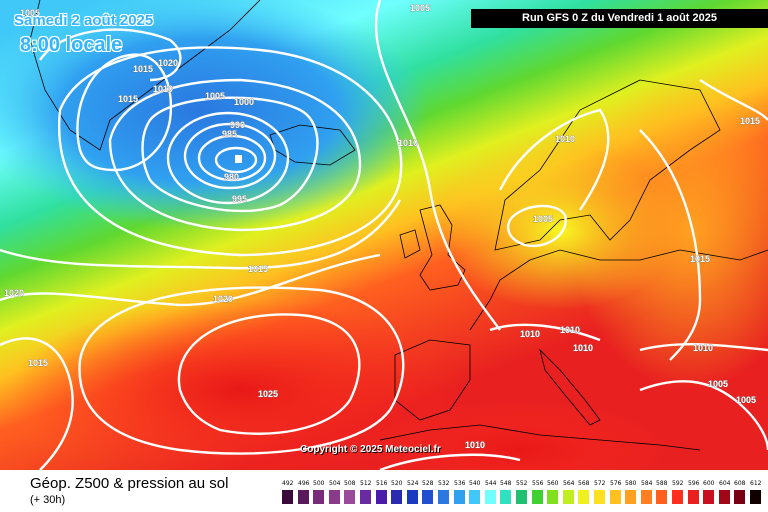 Image resolution: width=768 pixels, height=512 pixels. What do you see at coordinates (540, 437) in the screenshot?
I see `north-africa-coast` at bounding box center [540, 437].